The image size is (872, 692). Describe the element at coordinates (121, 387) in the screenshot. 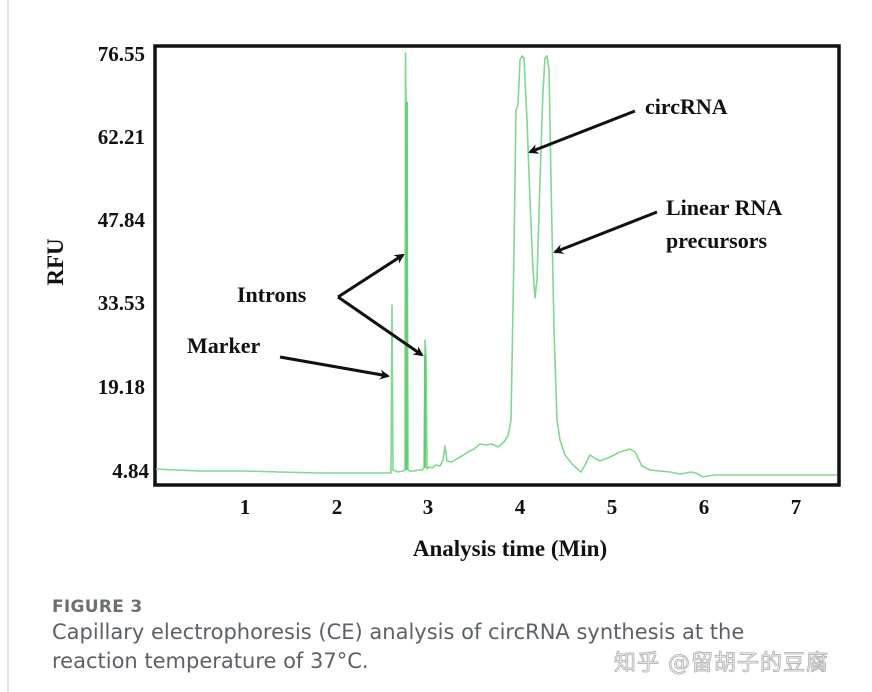

I see `y-tick-label: 19.18` at that location.